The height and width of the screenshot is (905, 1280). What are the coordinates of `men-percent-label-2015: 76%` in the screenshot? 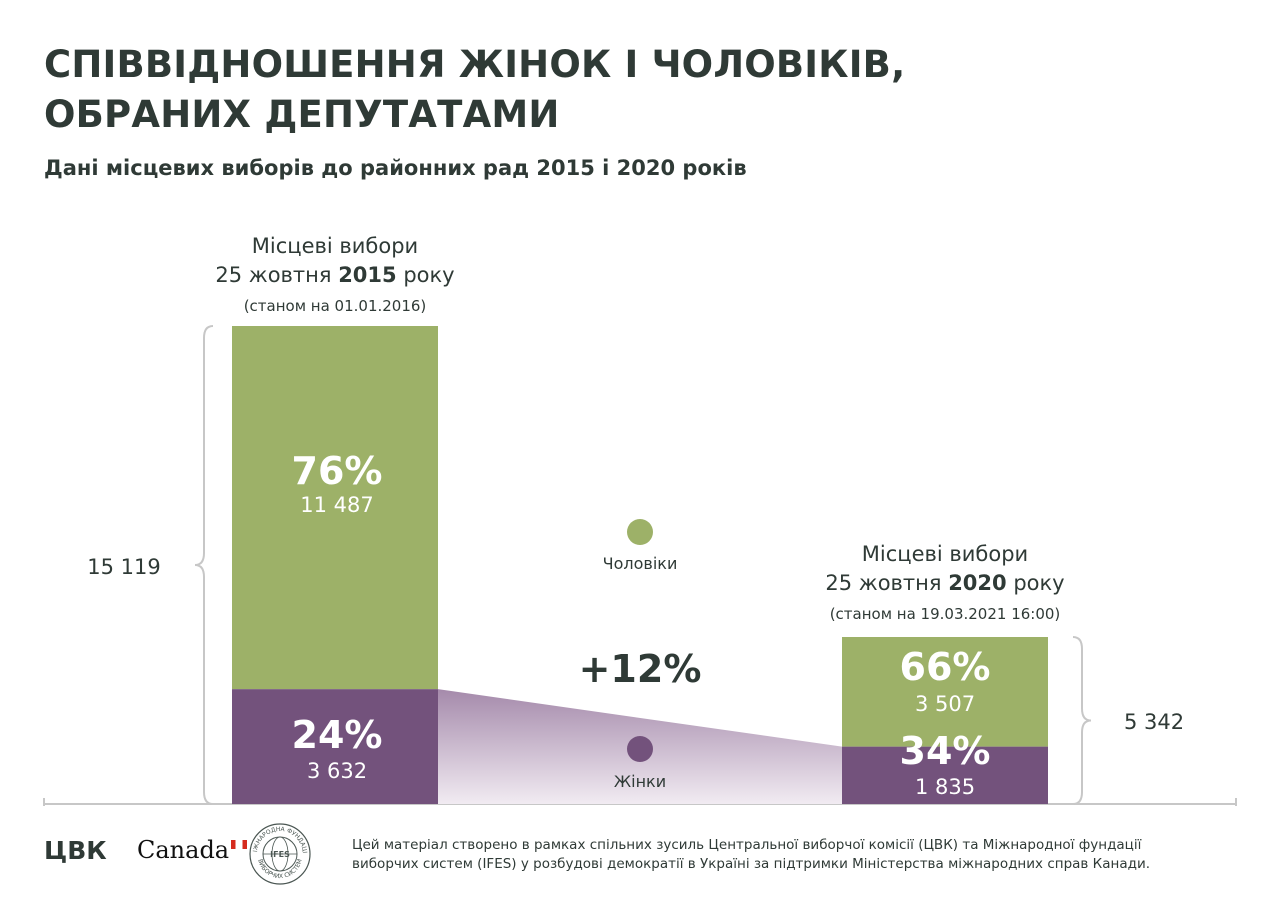 It's located at (337, 471).